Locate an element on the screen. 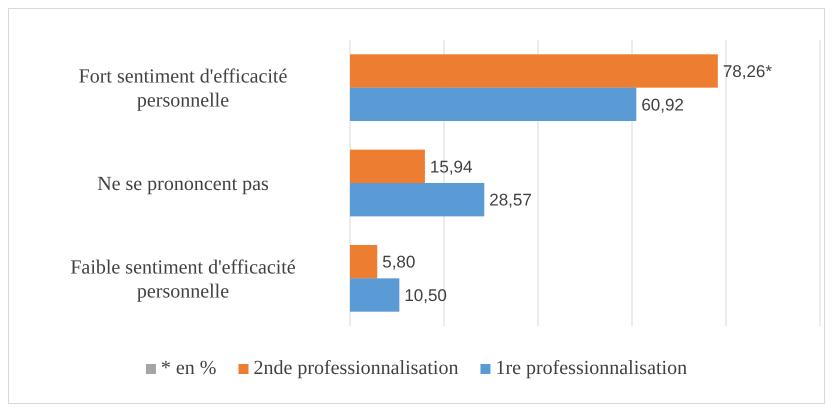 The image size is (833, 412). y-tick-label: Faible sentiment d'efficacité personnelle is located at coordinates (183, 279).